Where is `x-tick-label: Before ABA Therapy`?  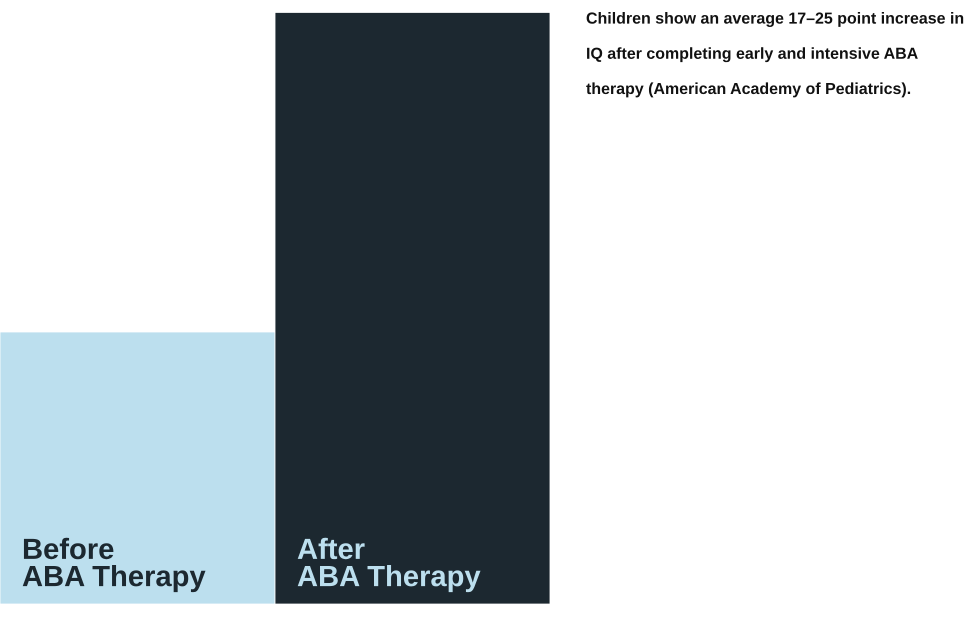
x-tick-label: Before ABA Therapy is located at coordinates (114, 565).